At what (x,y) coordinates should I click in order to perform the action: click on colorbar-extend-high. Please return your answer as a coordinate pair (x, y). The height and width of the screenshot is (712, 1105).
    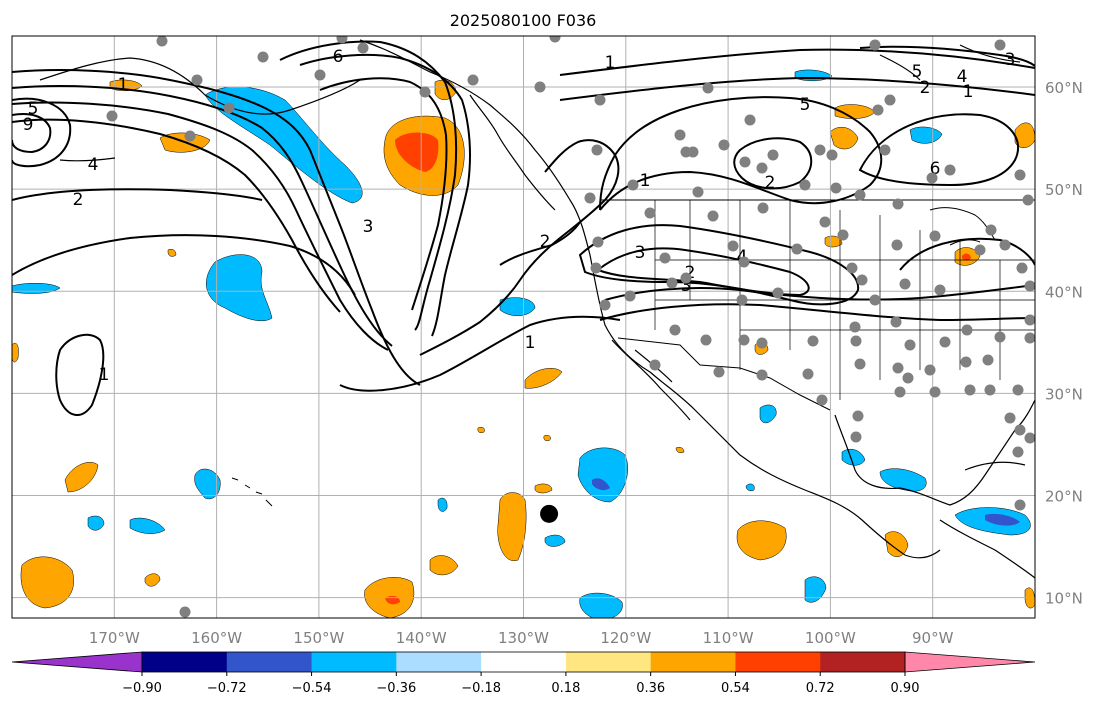
    Looking at the image, I should click on (970, 662).